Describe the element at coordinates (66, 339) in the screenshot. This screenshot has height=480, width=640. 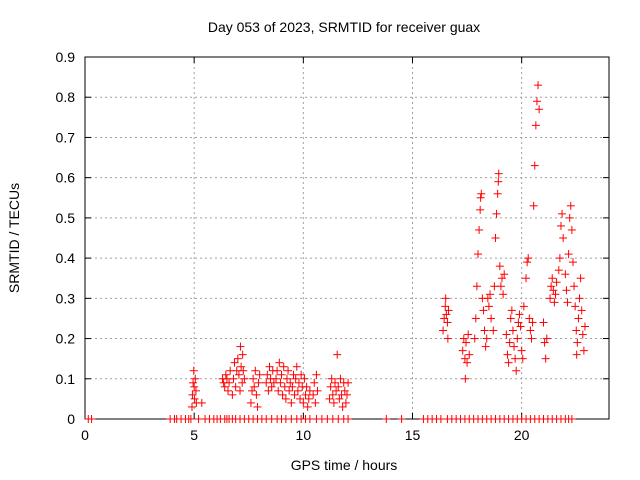
I see `y-tick-label: 0.2` at that location.